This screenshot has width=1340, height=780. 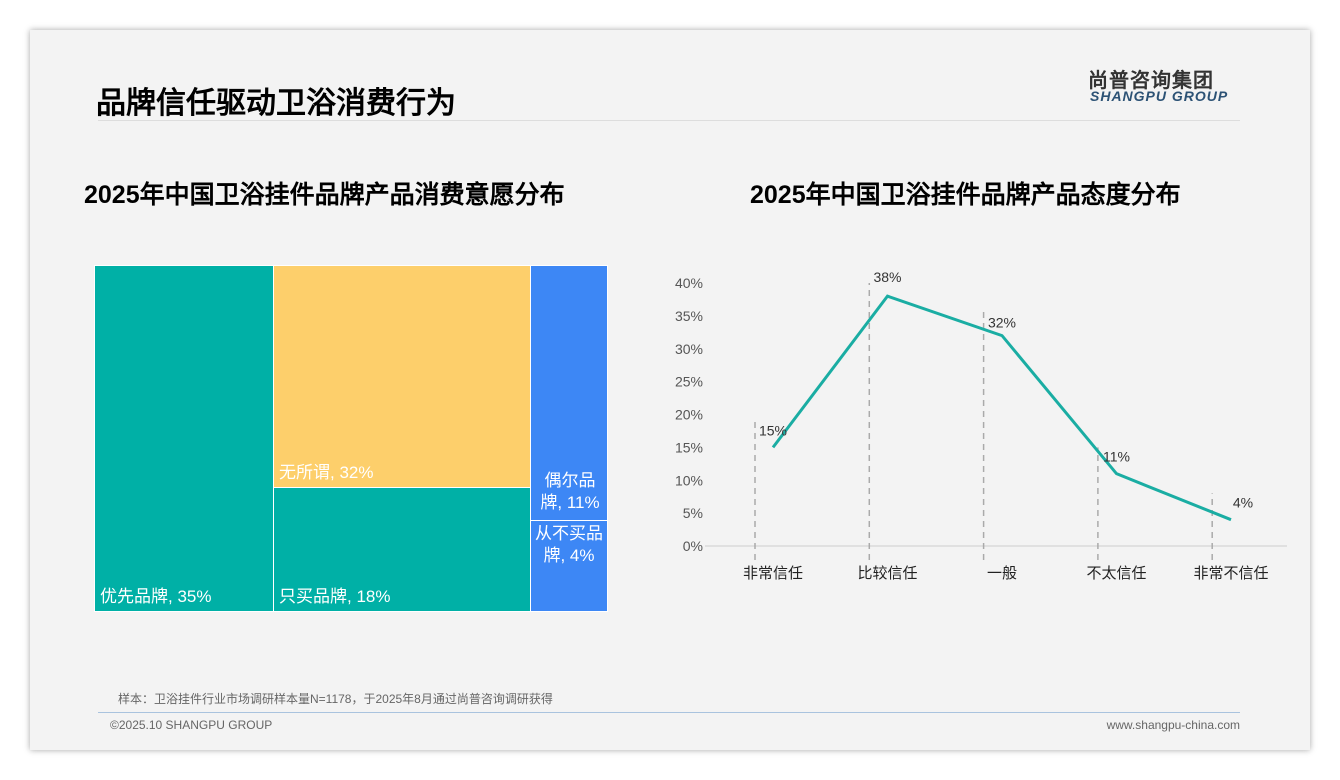 I want to click on treemap-label: 从不买品牌, 4%, so click(x=569, y=544).